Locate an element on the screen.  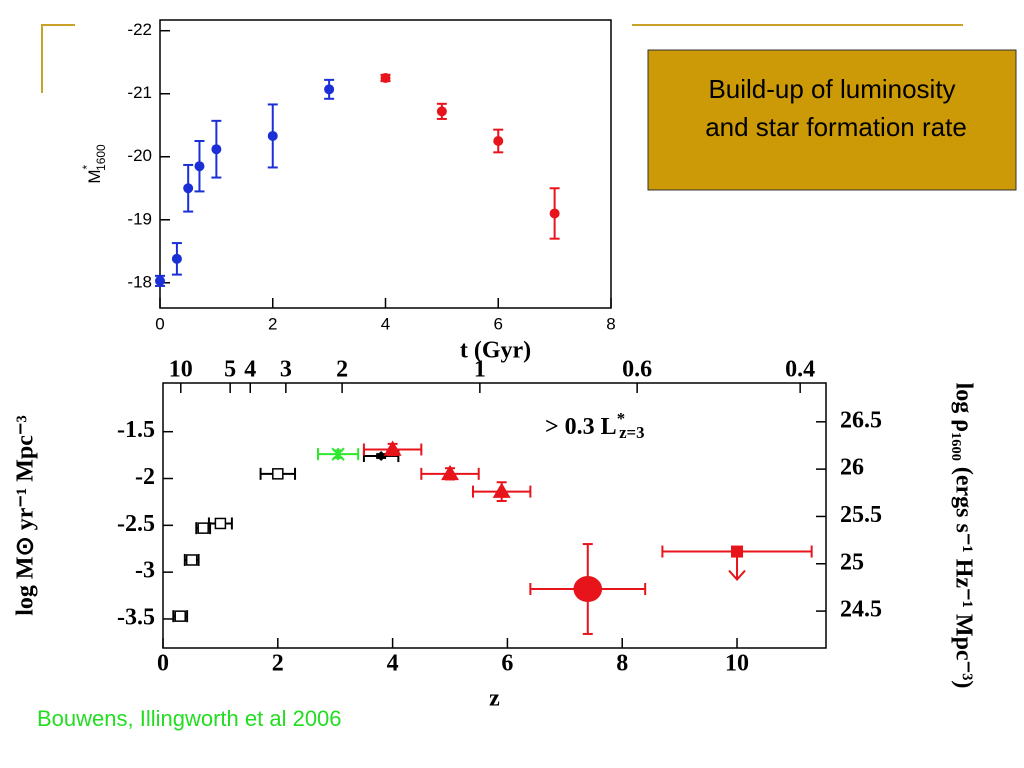
x-axis-label: z is located at coordinates (494, 699).